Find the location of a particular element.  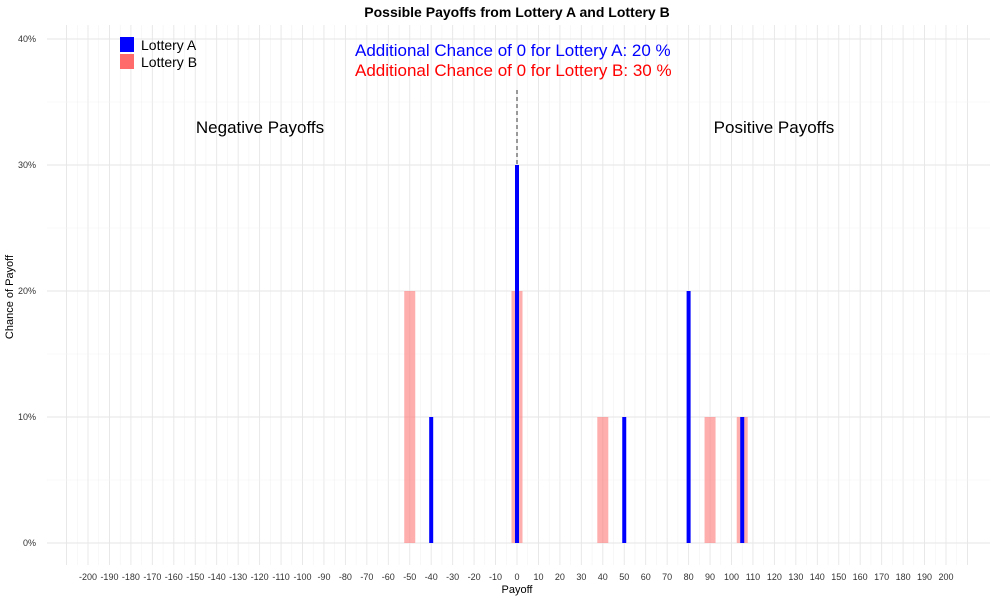

x-tick-label: 30 is located at coordinates (581, 577).